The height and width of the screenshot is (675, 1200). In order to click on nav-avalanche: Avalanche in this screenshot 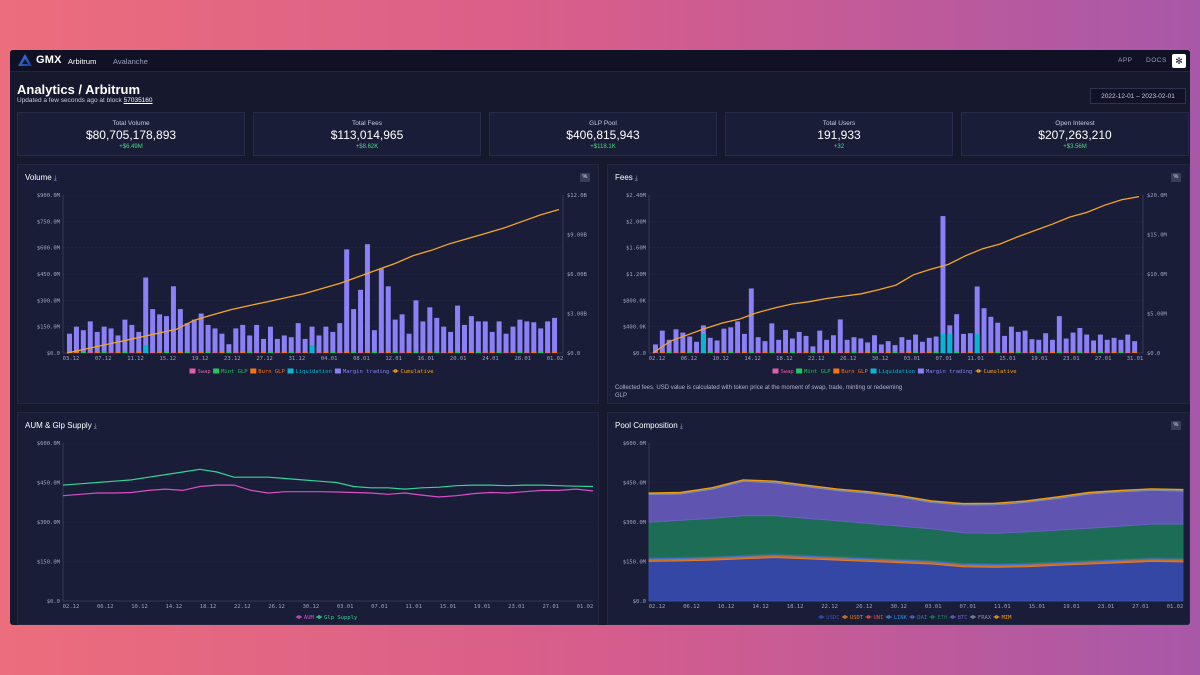, I will do `click(130, 61)`.